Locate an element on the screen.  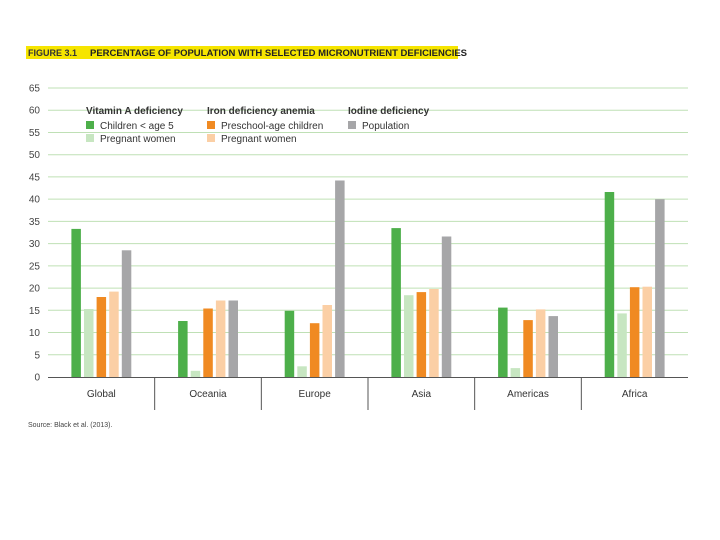
figure-label: FIGURE 3.1 is located at coordinates (52, 53).